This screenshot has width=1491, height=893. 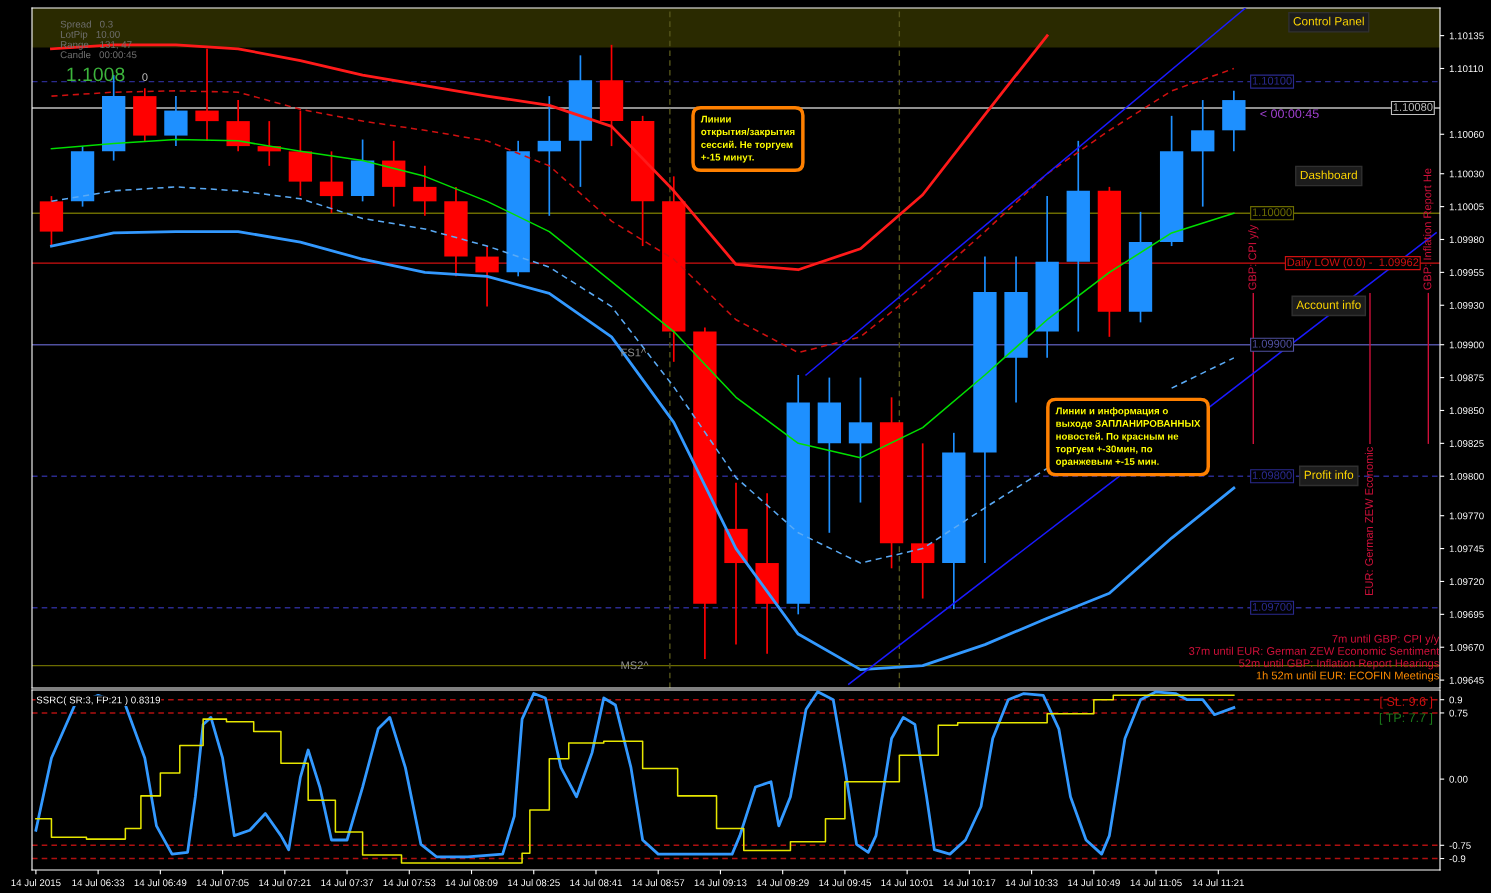 I want to click on y-tick-label: 1.09900, so click(x=1466, y=345).